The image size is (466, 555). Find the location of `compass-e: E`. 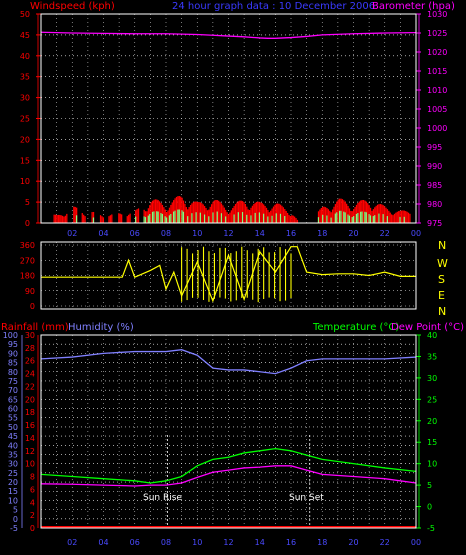

compass-e: E is located at coordinates (441, 295).